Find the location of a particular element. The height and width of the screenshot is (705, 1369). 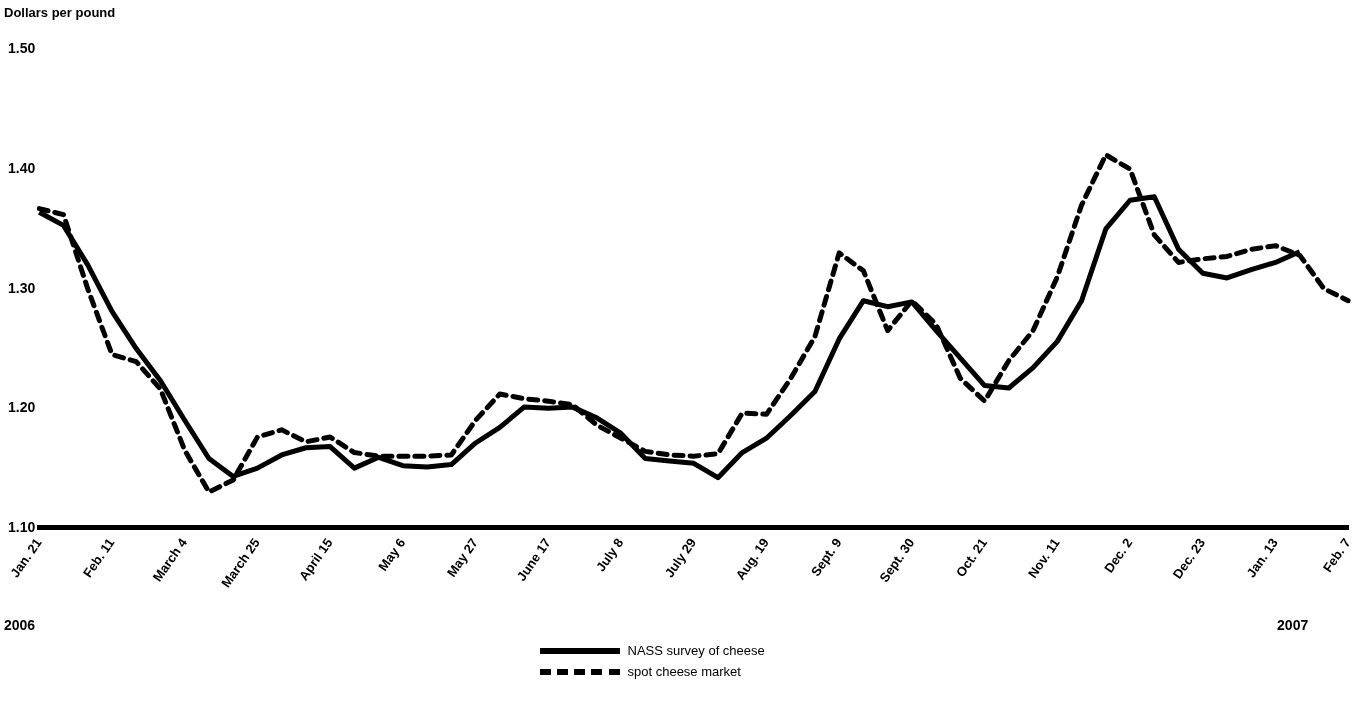

x-tick-label: Feb. 11 is located at coordinates (98, 558).